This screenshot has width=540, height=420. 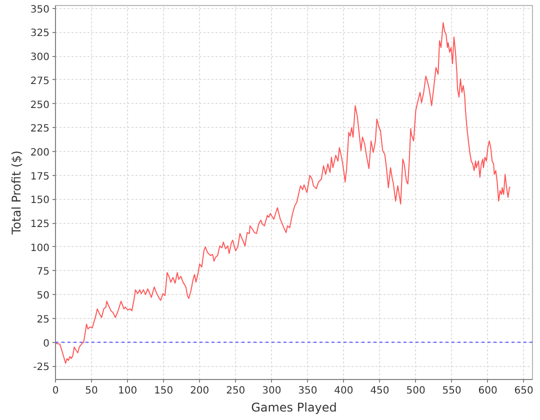 I want to click on x-tick-label: 450, so click(x=380, y=391).